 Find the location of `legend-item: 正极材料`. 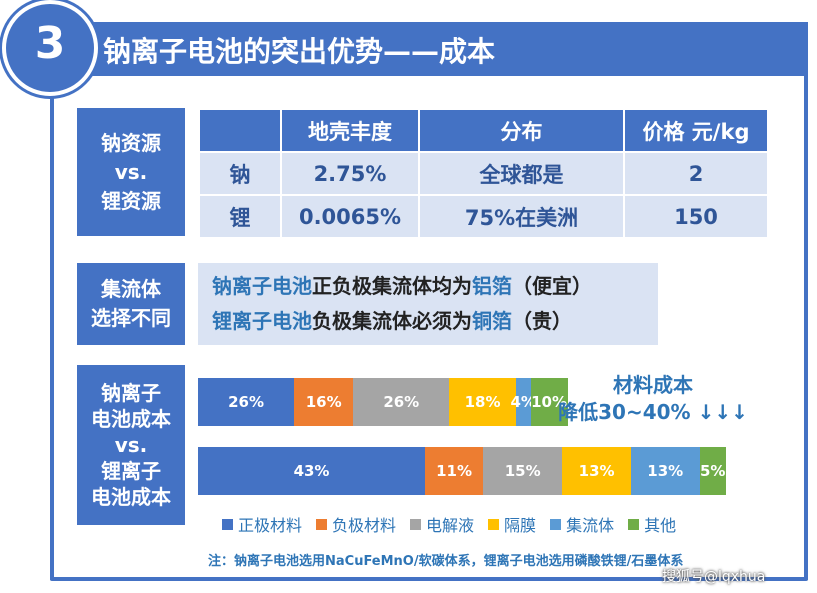

legend-item: 正极材料 is located at coordinates (262, 524).